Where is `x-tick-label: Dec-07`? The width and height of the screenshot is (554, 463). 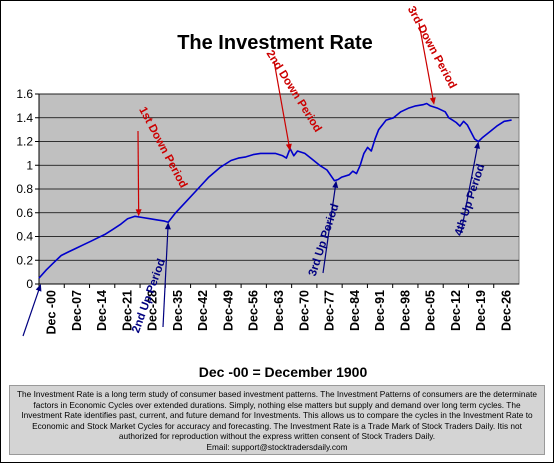
x-tick-label: Dec-07 is located at coordinates (77, 310).